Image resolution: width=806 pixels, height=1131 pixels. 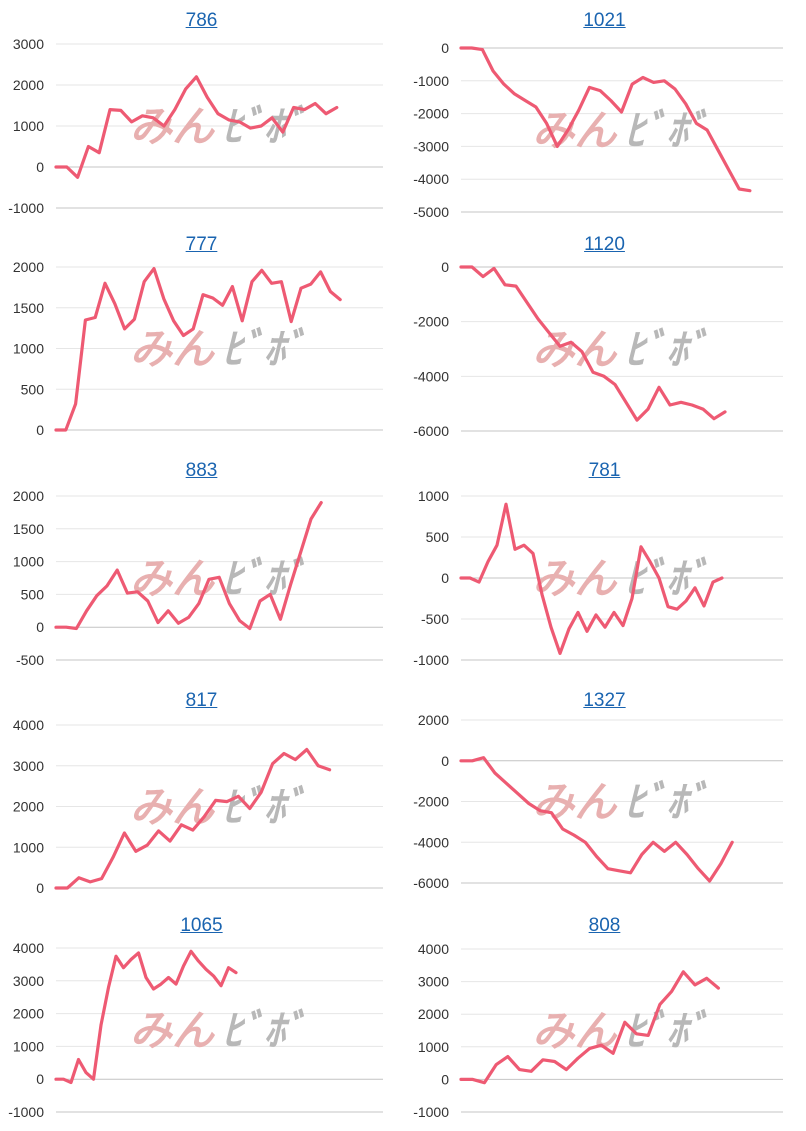 I want to click on chart-panel: 1021 0 -1000 -2000 -3000 -4000 -5000 みん ﾋﾞﾎﾞ, so click(x=604, y=113).